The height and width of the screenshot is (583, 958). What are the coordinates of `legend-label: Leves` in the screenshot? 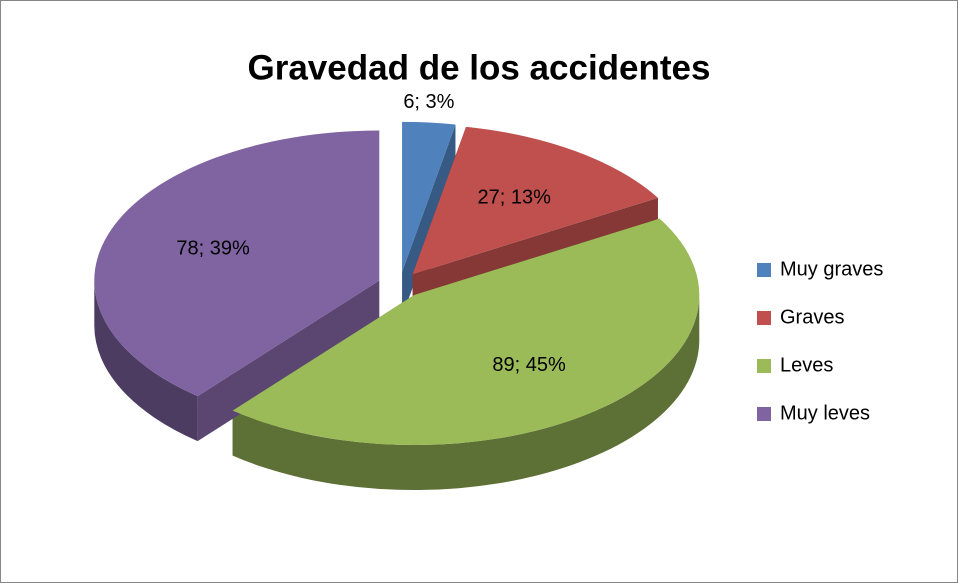 It's located at (806, 365).